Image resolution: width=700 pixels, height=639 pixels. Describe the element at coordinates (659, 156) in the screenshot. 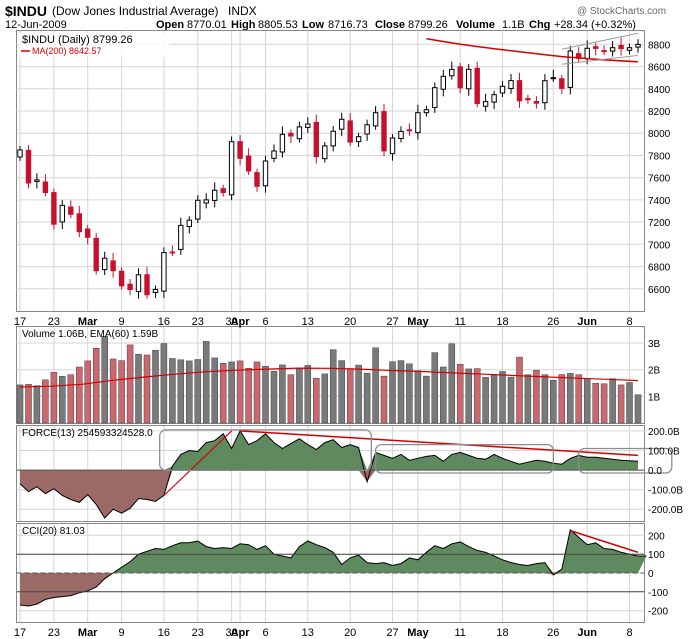

I see `price-y-tick-label: 7800` at that location.